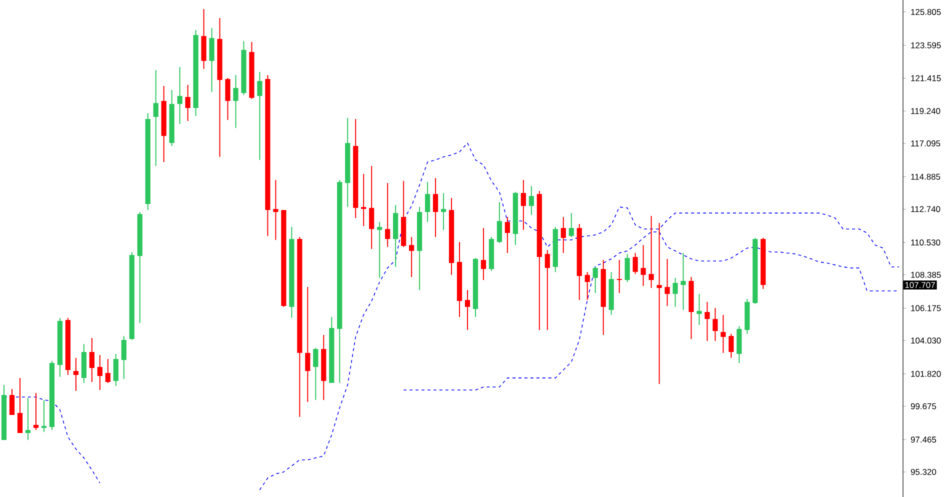 This screenshot has width=945, height=497. Describe the element at coordinates (923, 471) in the screenshot. I see `y-tick-label: 95.320` at that location.